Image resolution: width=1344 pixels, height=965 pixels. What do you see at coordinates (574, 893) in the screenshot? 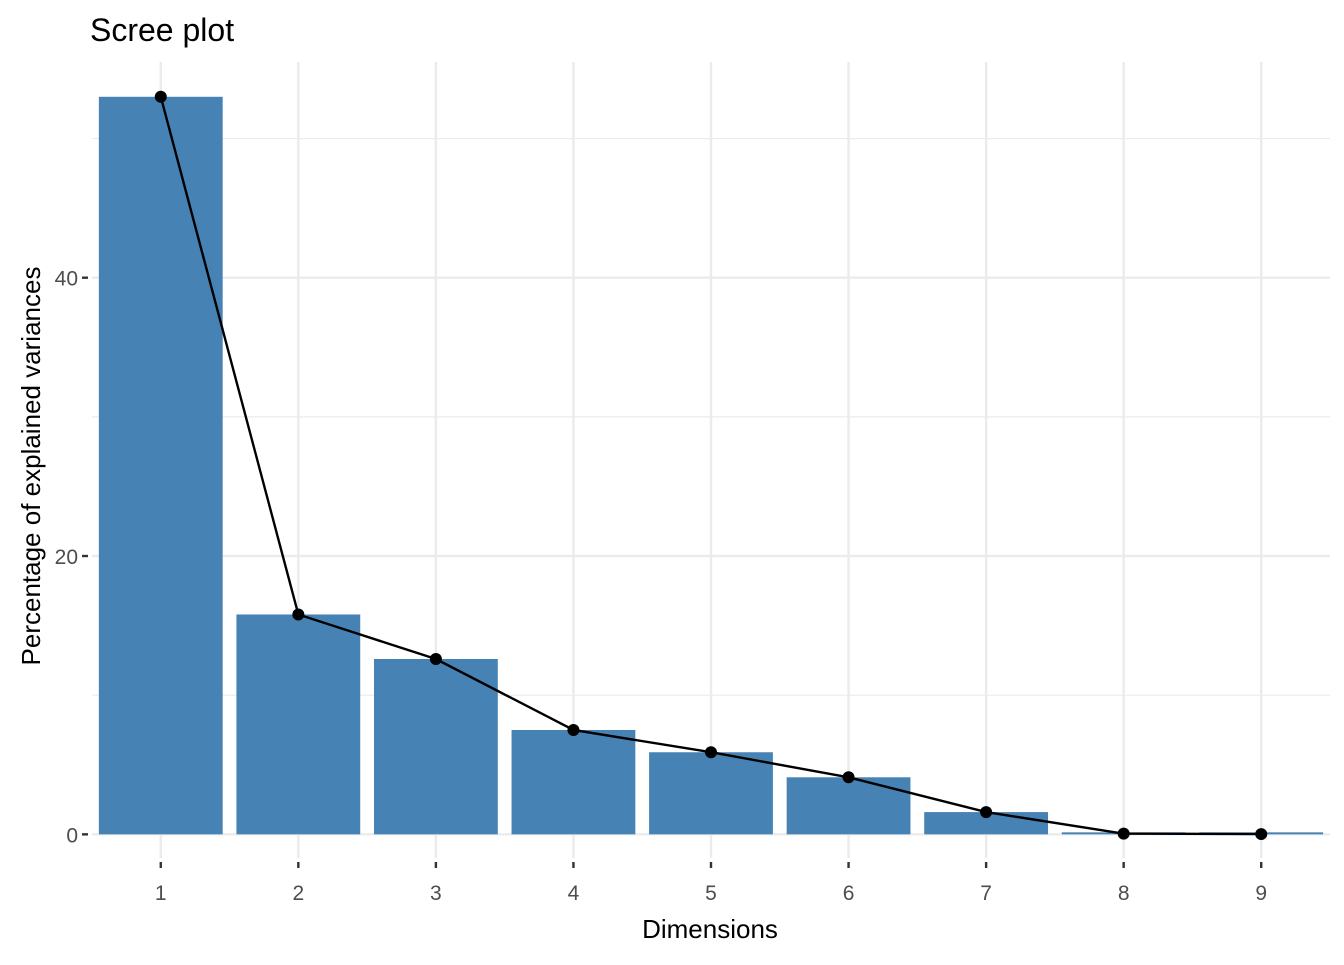
I see `x-tick-label: 4` at bounding box center [574, 893].